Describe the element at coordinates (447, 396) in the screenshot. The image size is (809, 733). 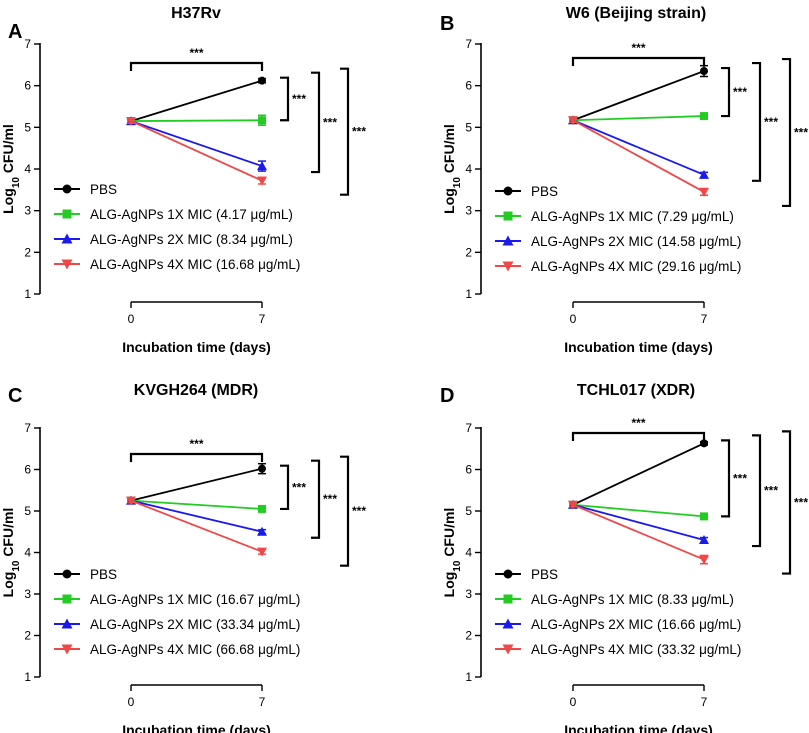
I see `panel-letter: D` at that location.